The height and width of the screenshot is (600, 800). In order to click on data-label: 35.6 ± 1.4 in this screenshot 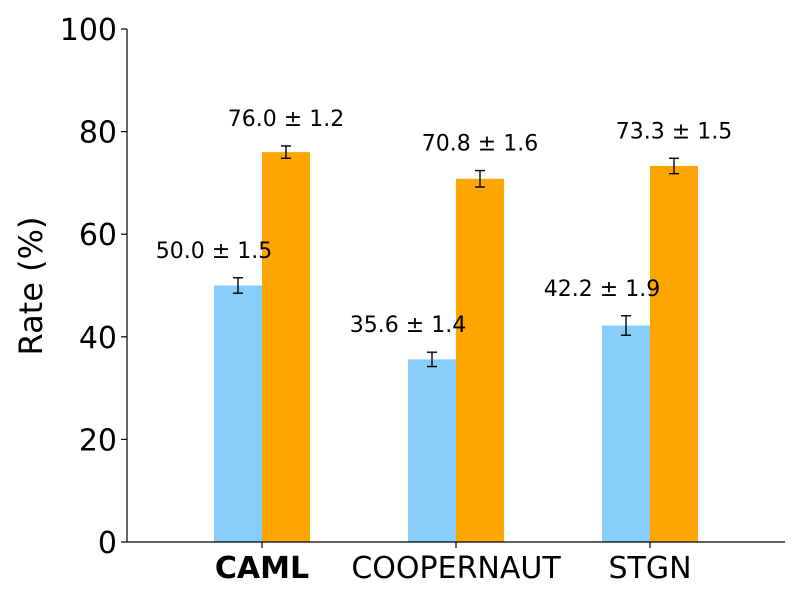, I will do `click(408, 325)`.